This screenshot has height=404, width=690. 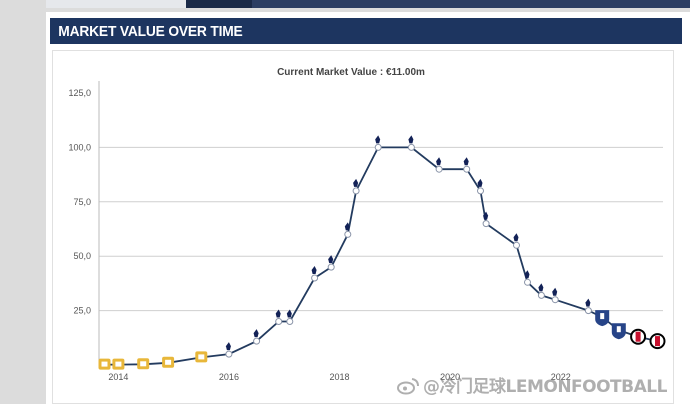 What do you see at coordinates (471, 4) in the screenshot?
I see `nav-bar` at bounding box center [471, 4].